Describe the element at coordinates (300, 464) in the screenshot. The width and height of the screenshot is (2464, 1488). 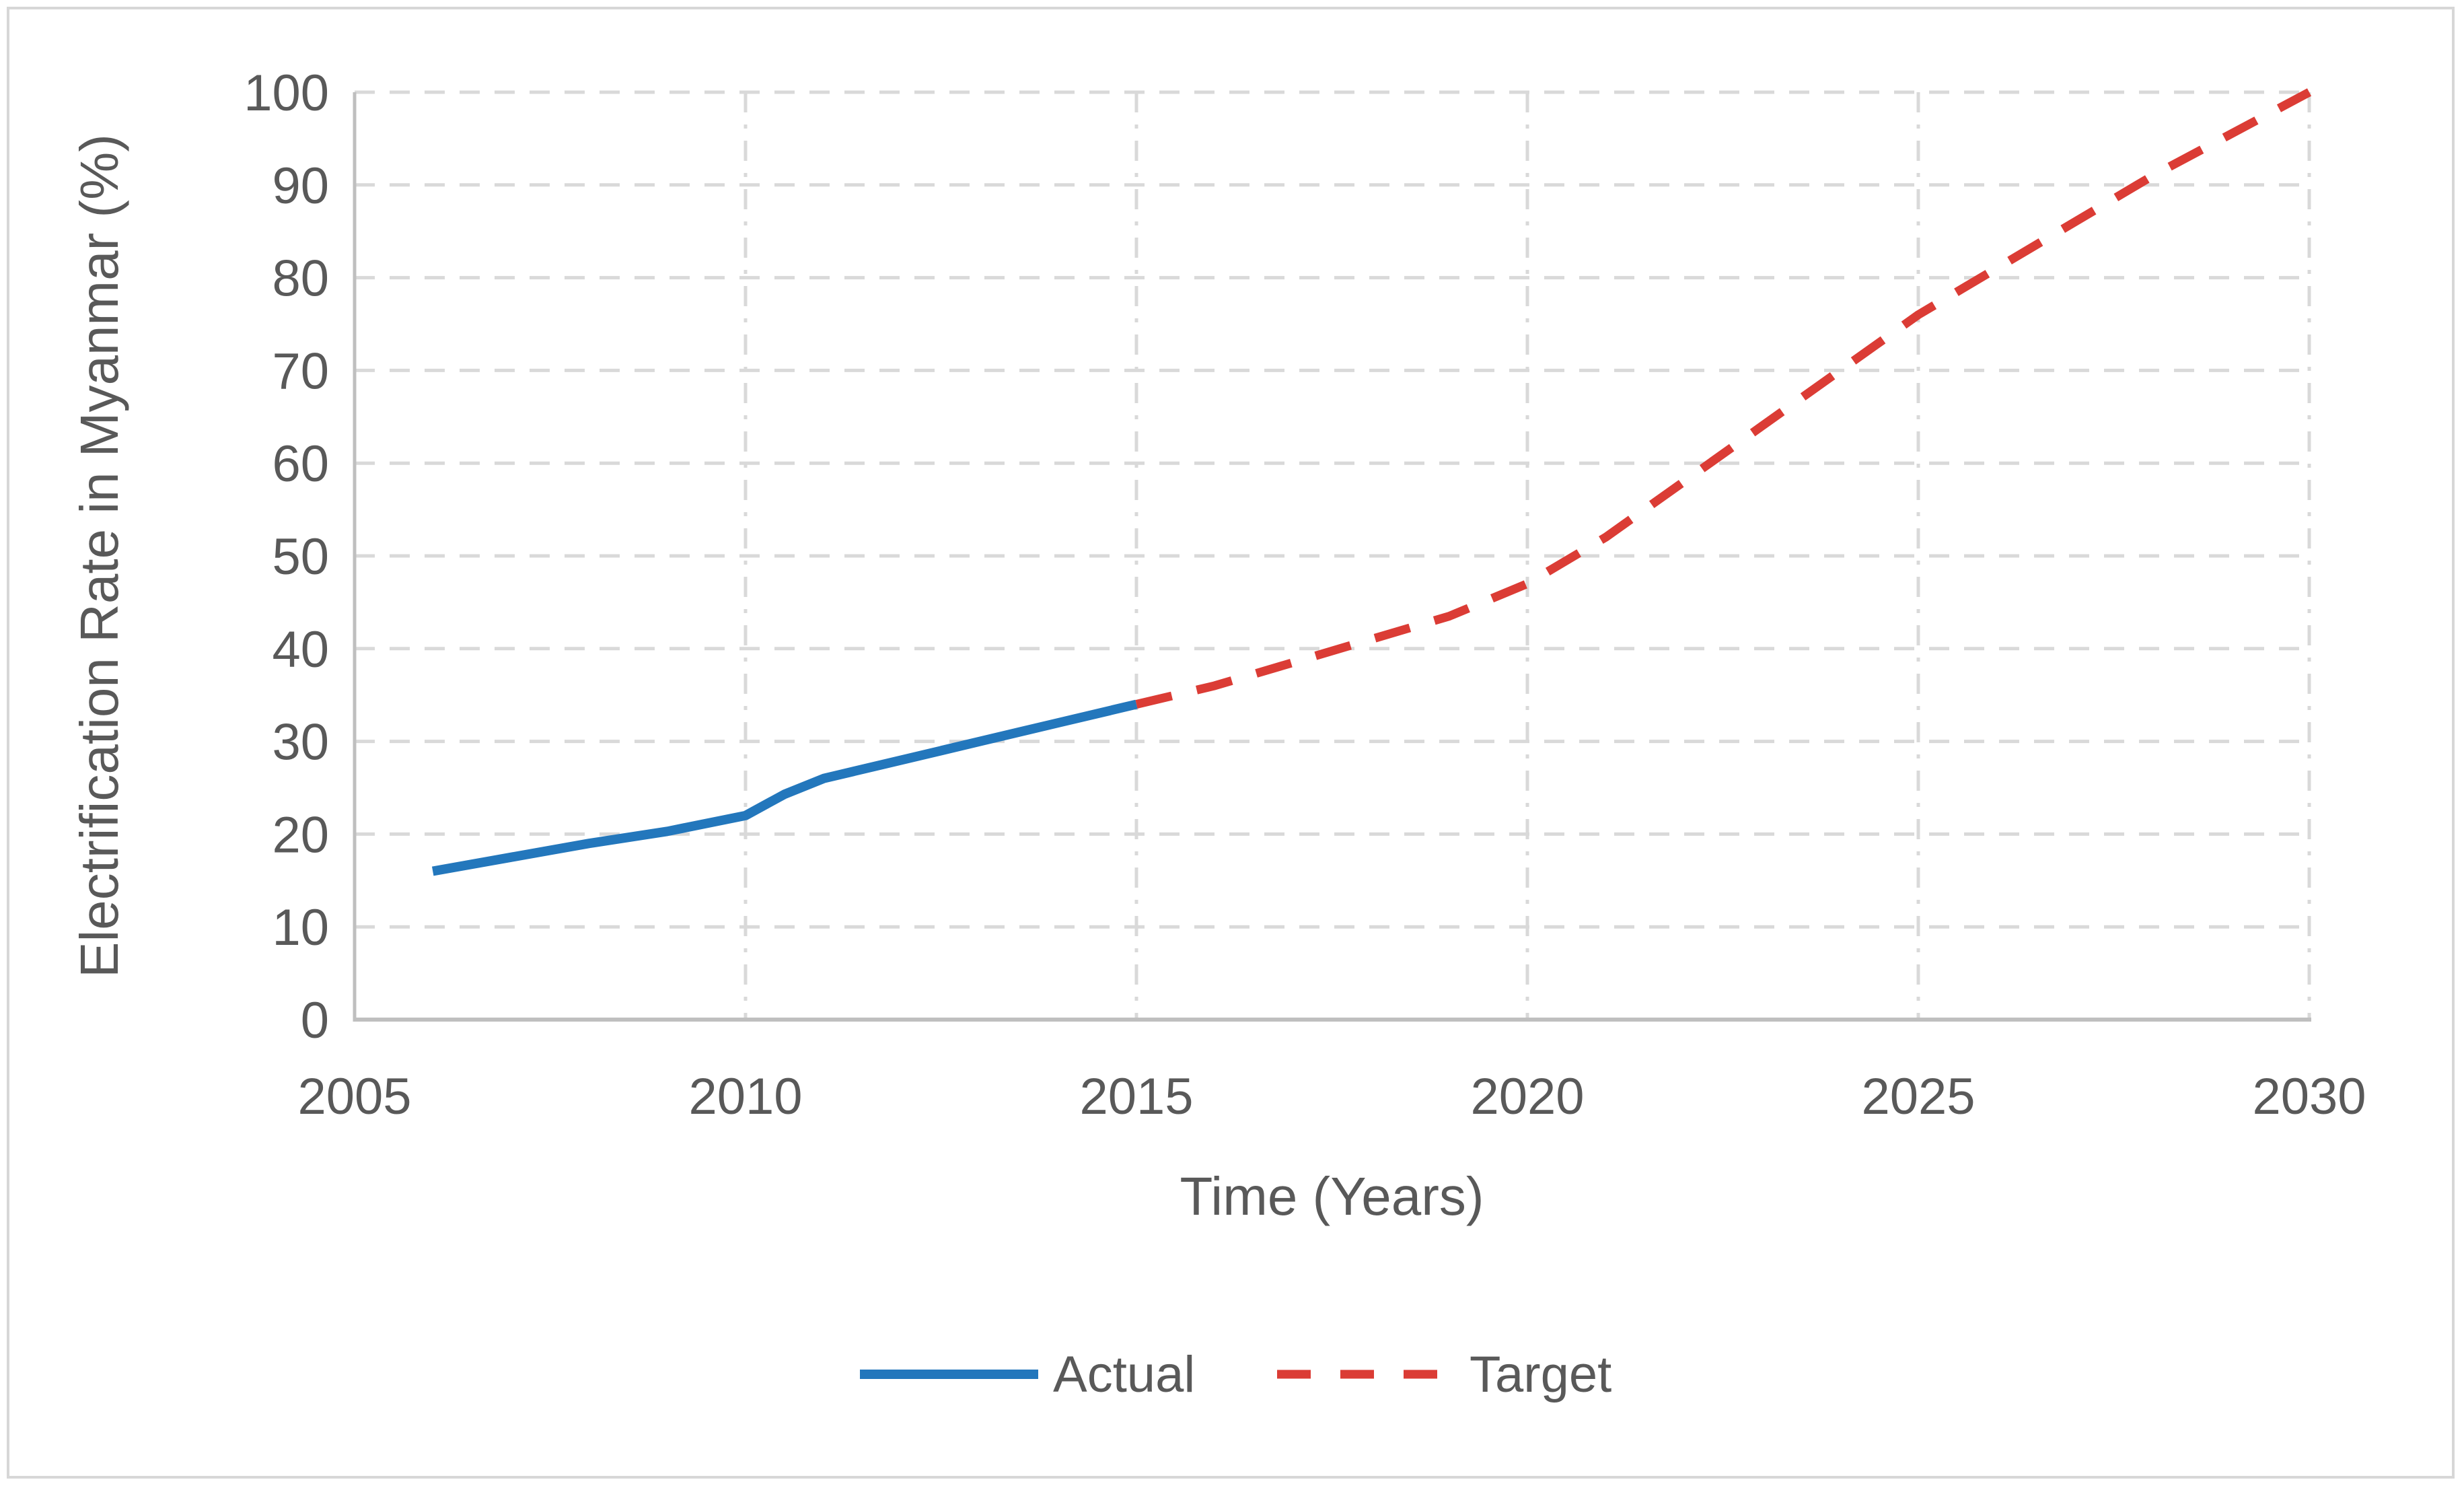
I see `y-tick-label-60: 60` at that location.